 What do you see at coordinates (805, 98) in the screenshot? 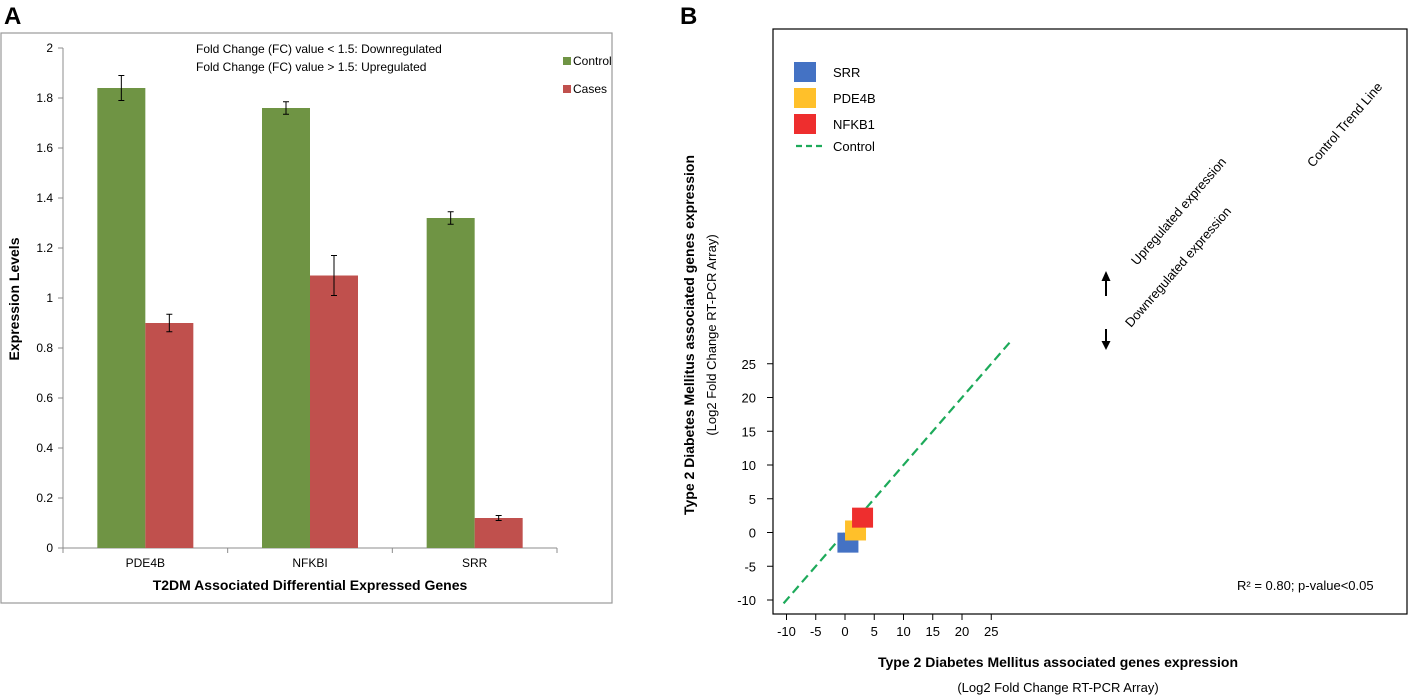
I see `panel-b-legend-swatch-pde4b` at bounding box center [805, 98].